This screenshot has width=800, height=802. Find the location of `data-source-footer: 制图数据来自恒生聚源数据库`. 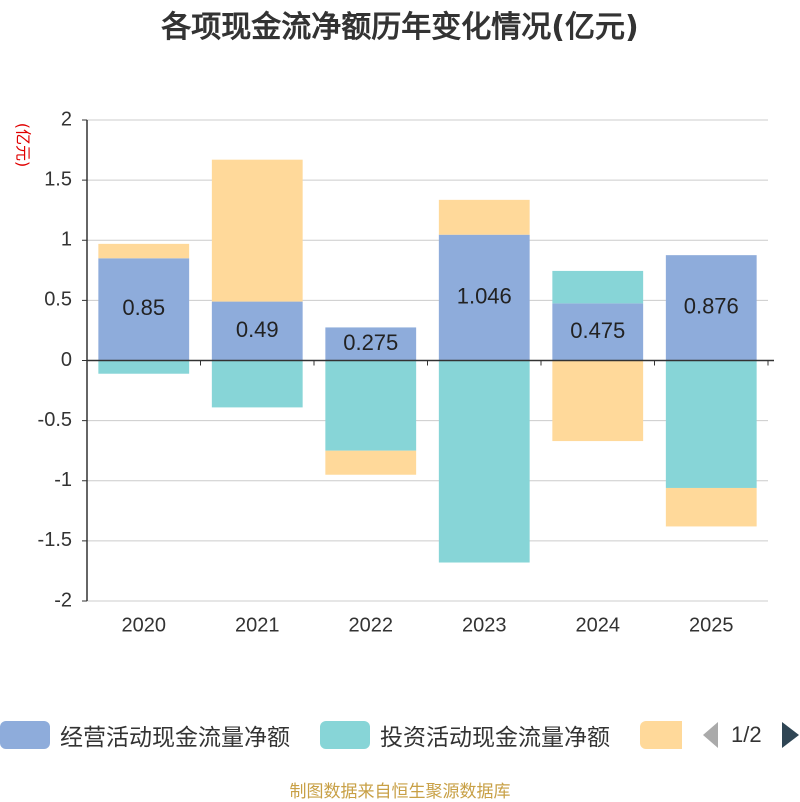

data-source-footer: 制图数据来自恒生聚源数据库 is located at coordinates (400, 792).